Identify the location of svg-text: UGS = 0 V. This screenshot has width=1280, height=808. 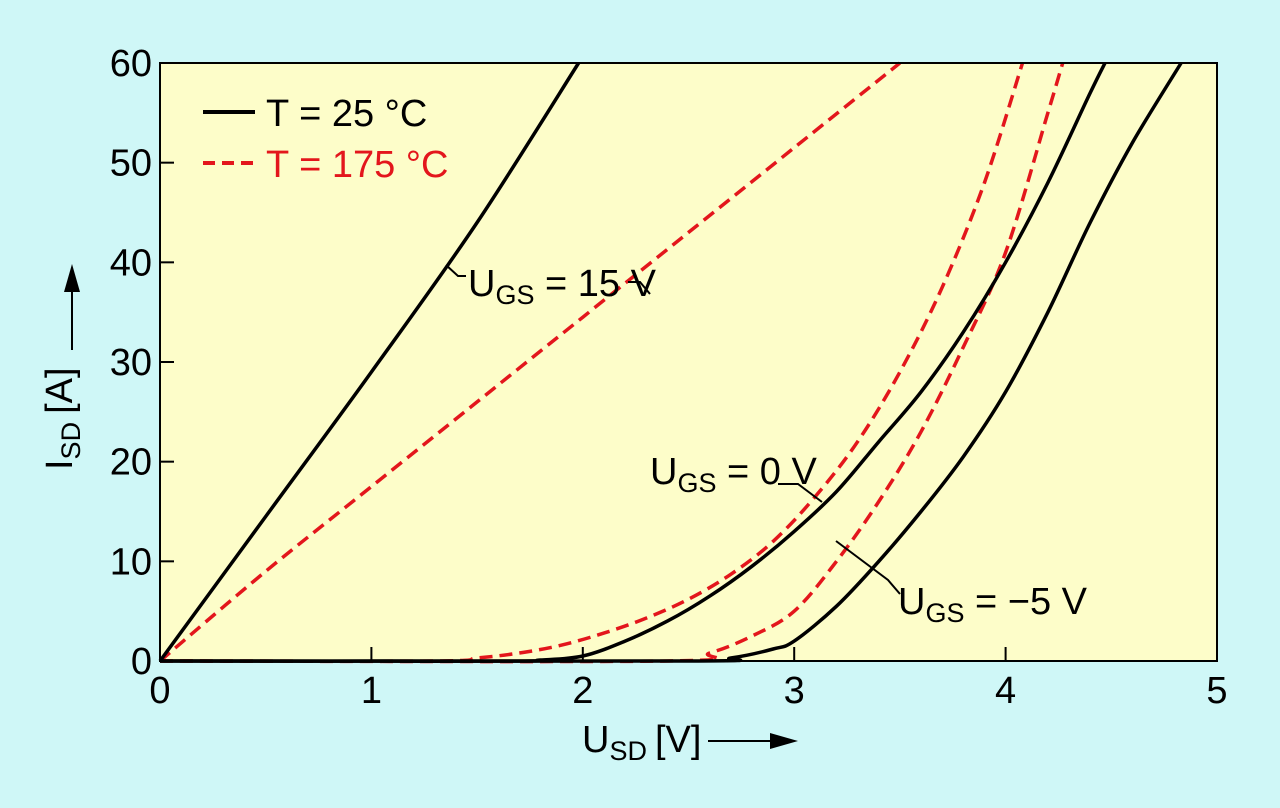
(733, 474).